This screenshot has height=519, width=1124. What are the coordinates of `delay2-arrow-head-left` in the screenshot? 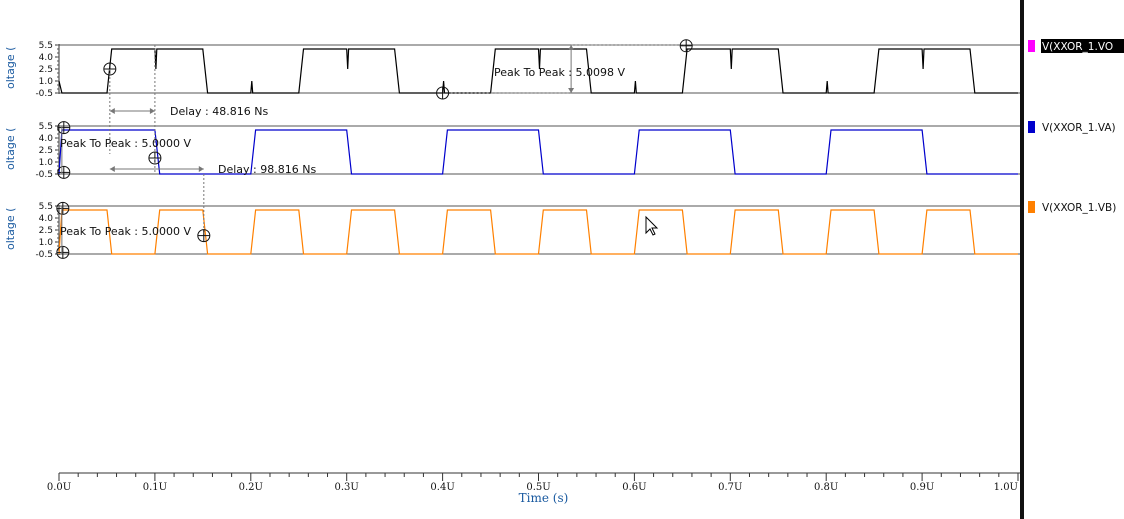 It's located at (112, 169).